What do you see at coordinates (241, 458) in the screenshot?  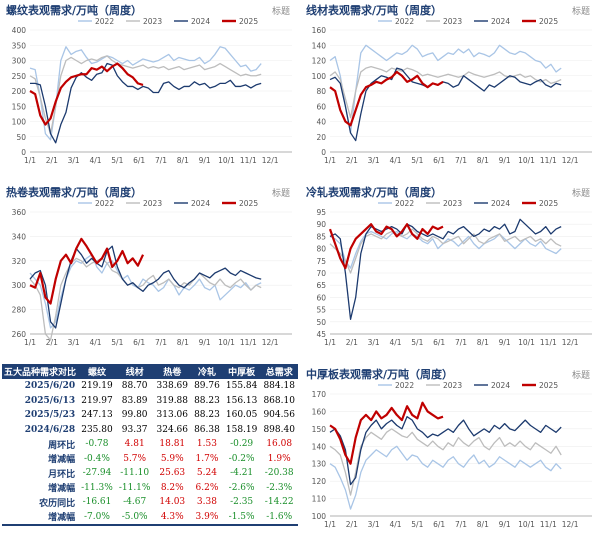 I see `table-cell: -0.2%` at bounding box center [241, 458].